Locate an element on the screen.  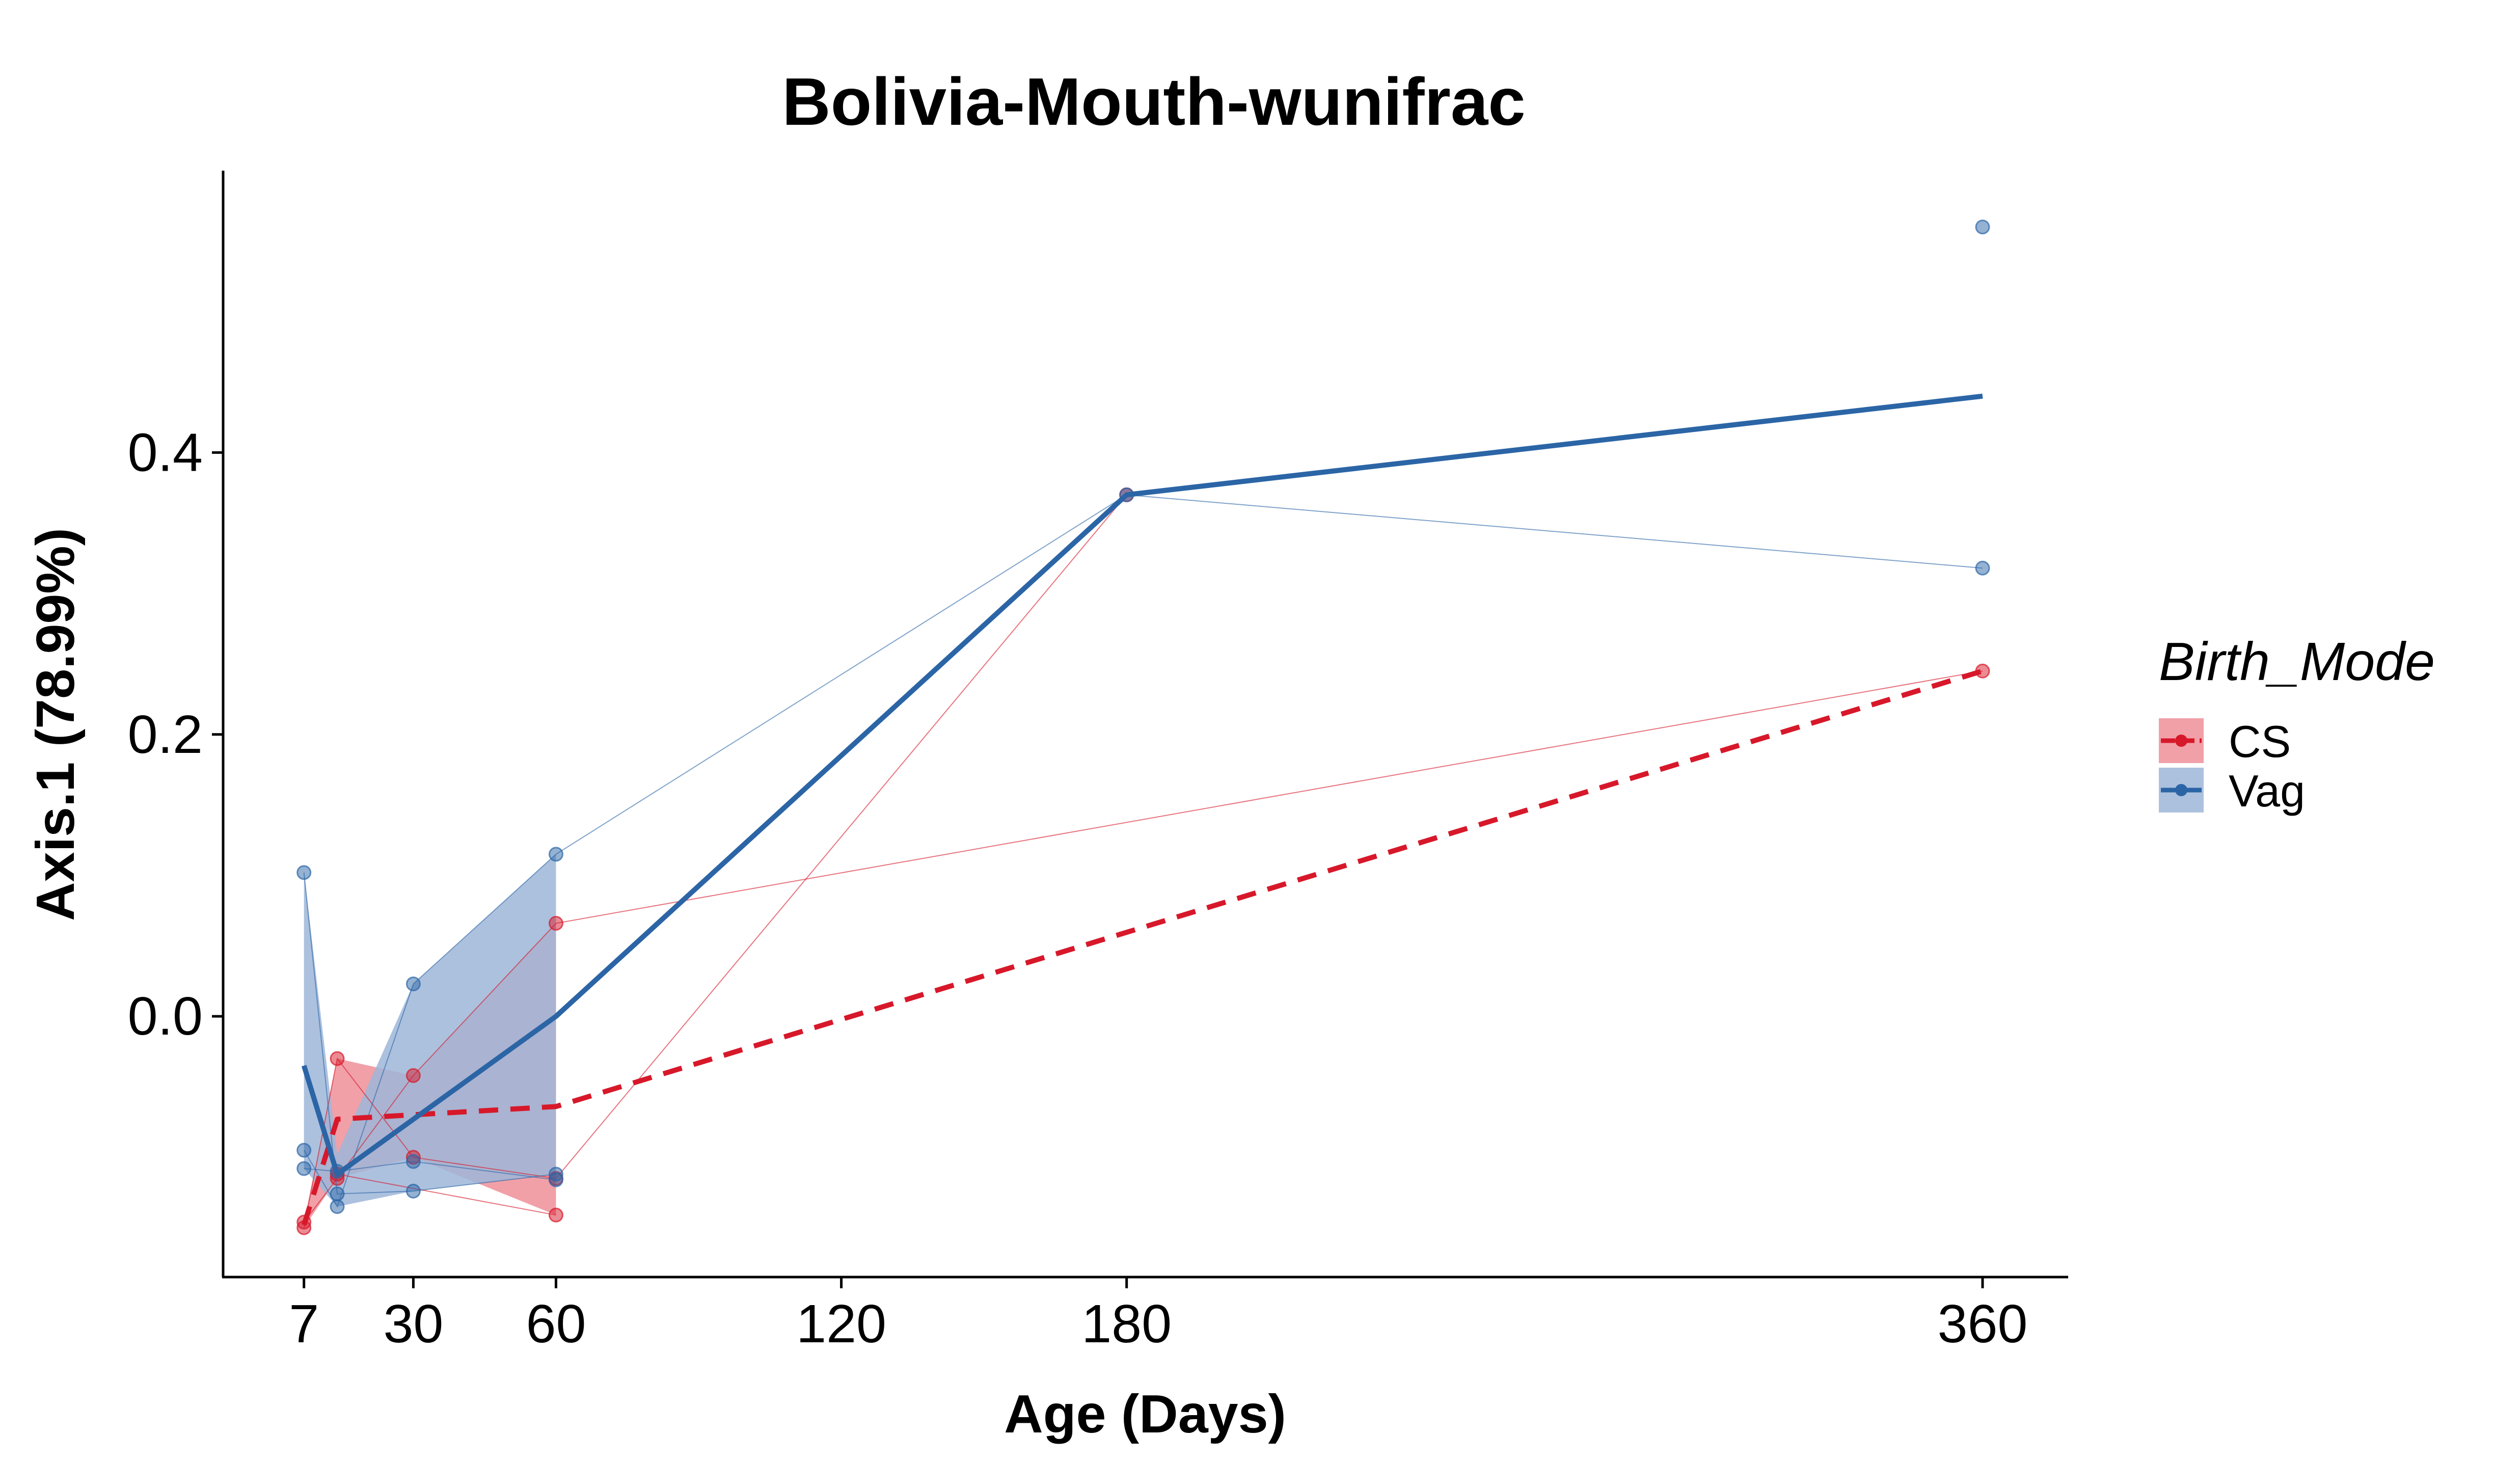
ribbon-vag is located at coordinates (430, 1030).